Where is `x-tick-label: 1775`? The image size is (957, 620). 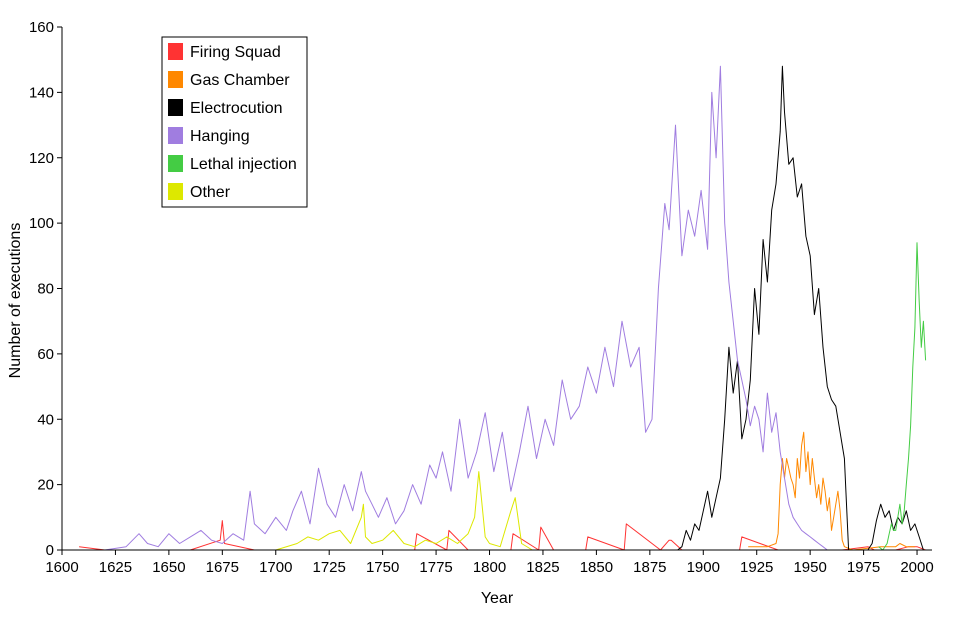
x-tick-label: 1775 is located at coordinates (435, 567).